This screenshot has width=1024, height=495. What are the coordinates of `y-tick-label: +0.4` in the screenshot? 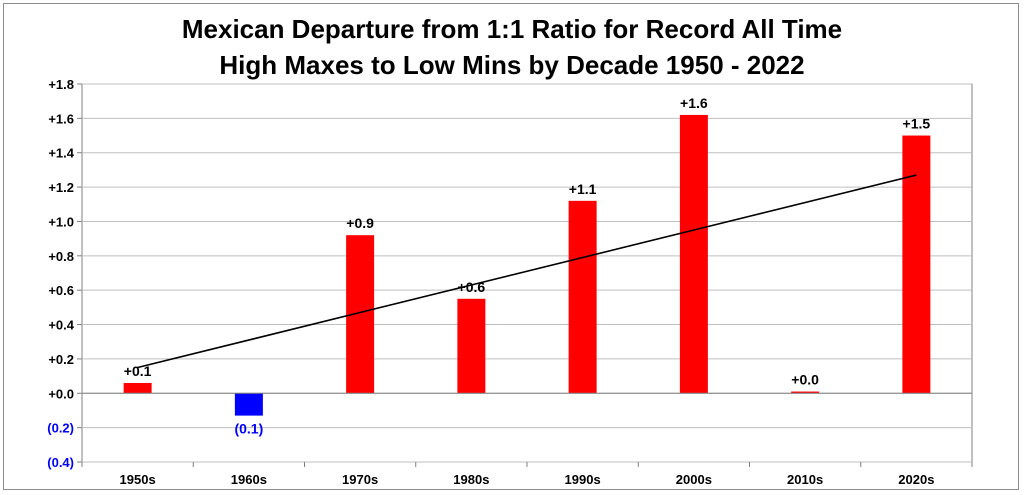 It's located at (61, 325).